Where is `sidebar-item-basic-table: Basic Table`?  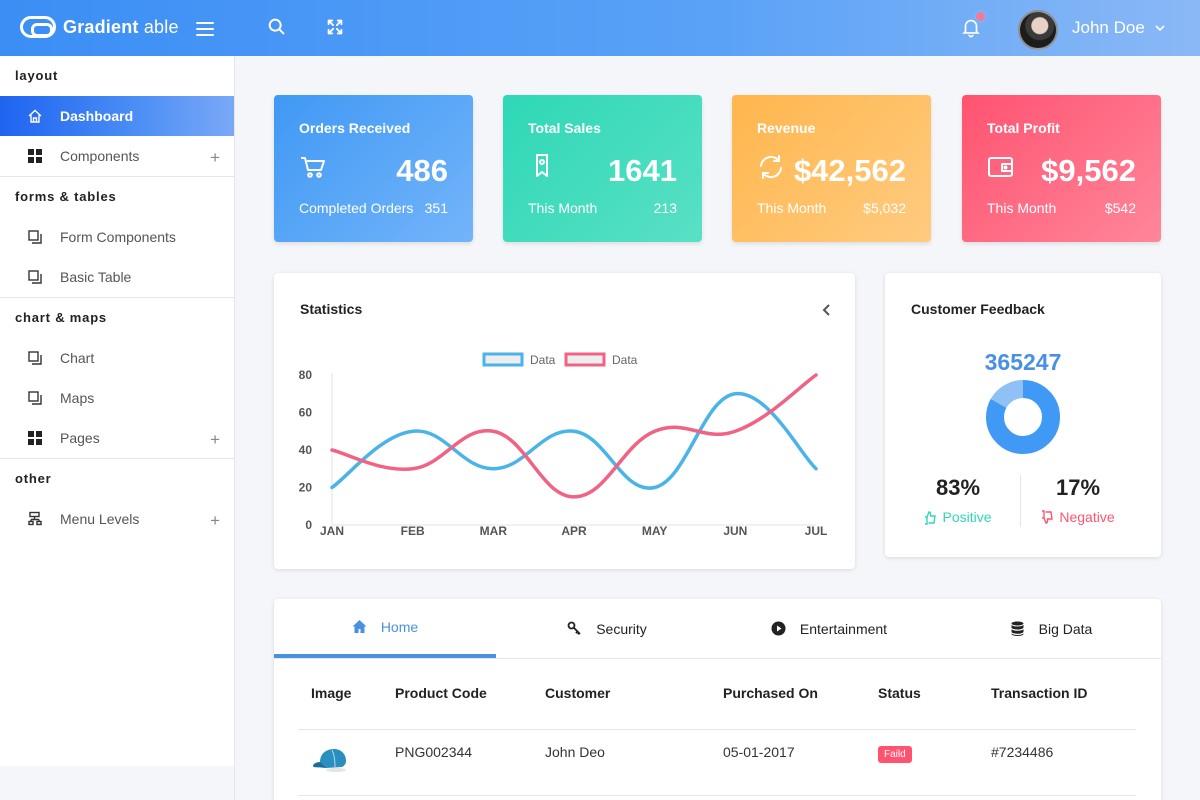 sidebar-item-basic-table: Basic Table is located at coordinates (117, 277).